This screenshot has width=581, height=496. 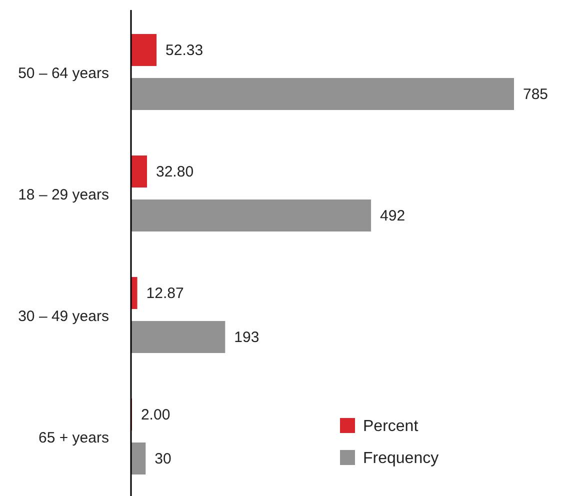 I want to click on legend-label: Percent, so click(x=391, y=426).